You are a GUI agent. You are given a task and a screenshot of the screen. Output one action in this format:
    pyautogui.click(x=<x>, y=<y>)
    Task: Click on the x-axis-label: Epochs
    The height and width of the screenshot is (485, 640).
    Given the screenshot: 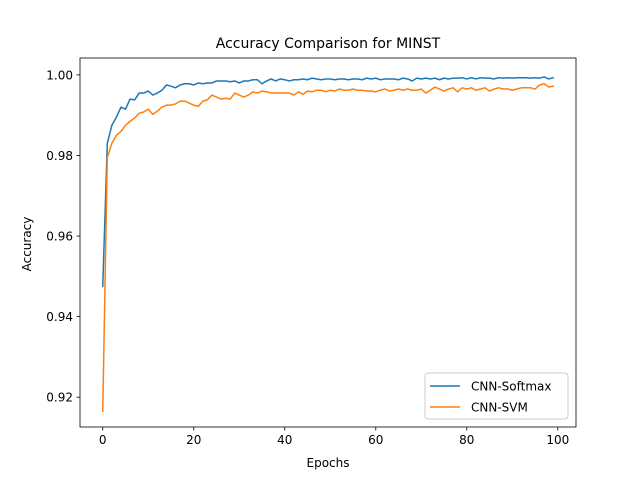 What is the action you would take?
    pyautogui.click(x=328, y=463)
    